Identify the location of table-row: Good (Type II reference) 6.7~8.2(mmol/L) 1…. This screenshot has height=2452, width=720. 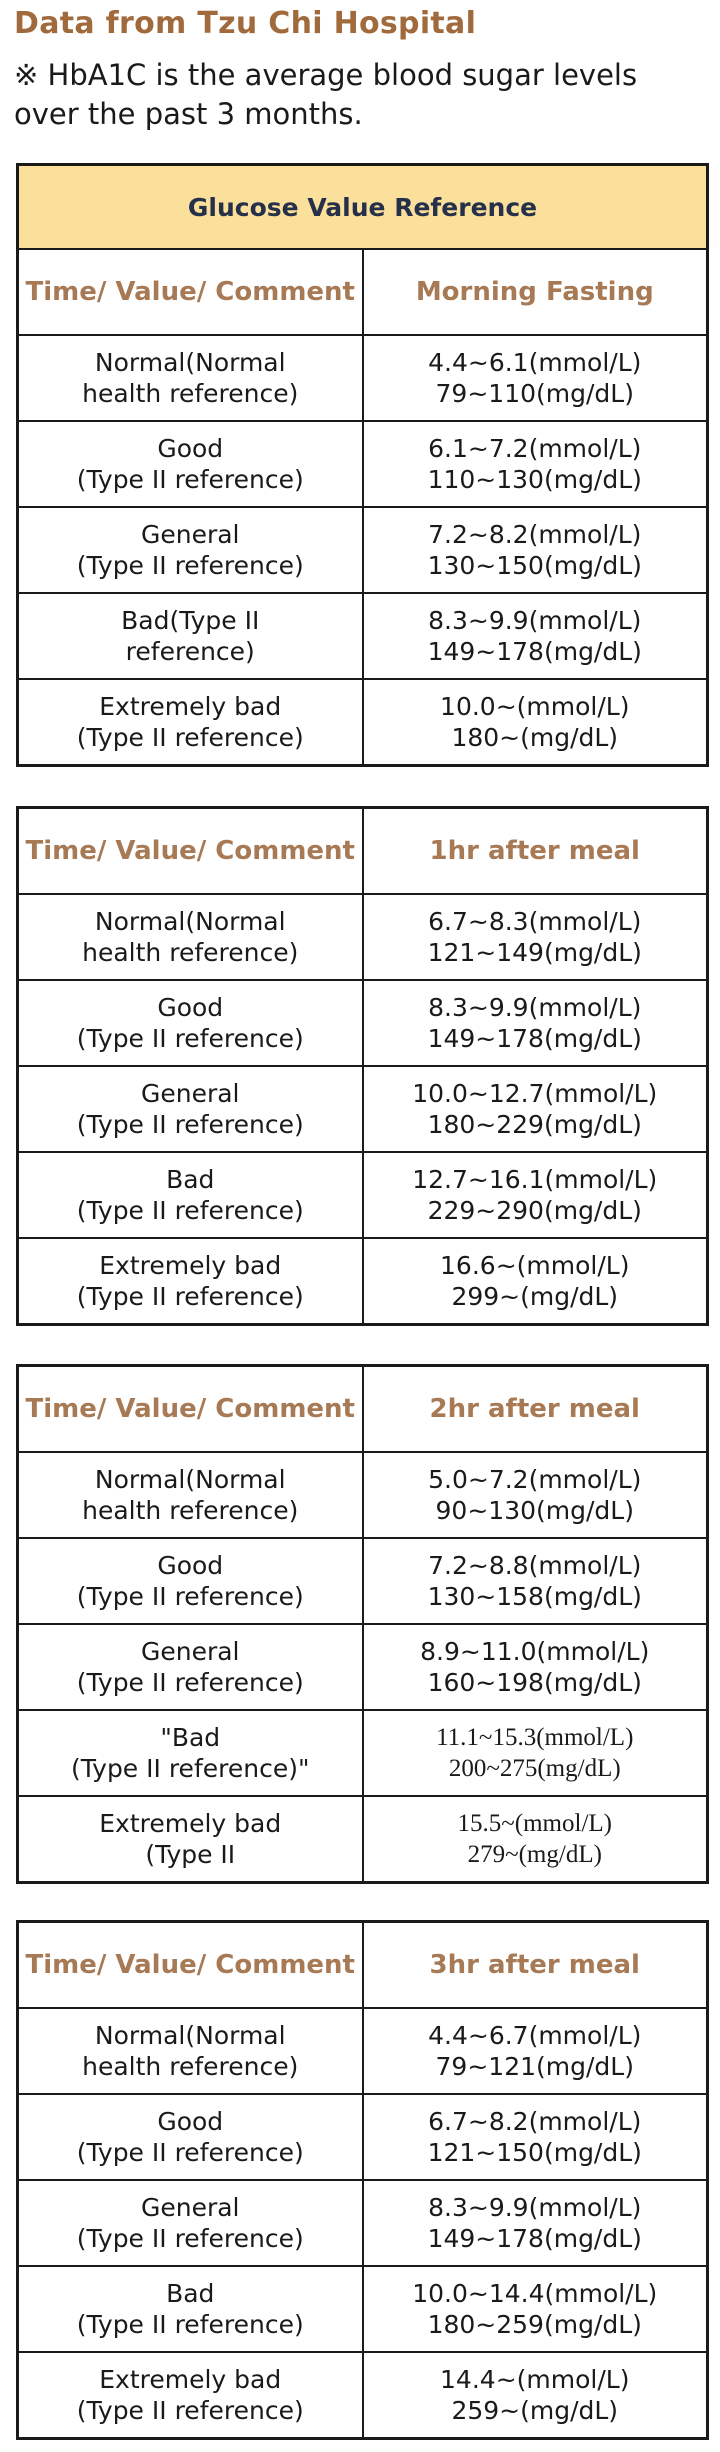
(362, 2137).